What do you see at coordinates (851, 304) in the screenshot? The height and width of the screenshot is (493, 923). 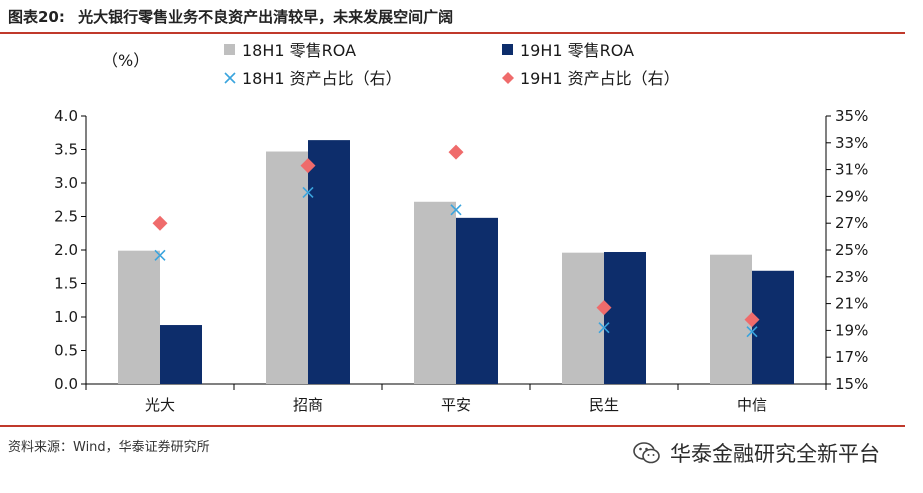 I see `y-right-tick-label: 21%` at bounding box center [851, 304].